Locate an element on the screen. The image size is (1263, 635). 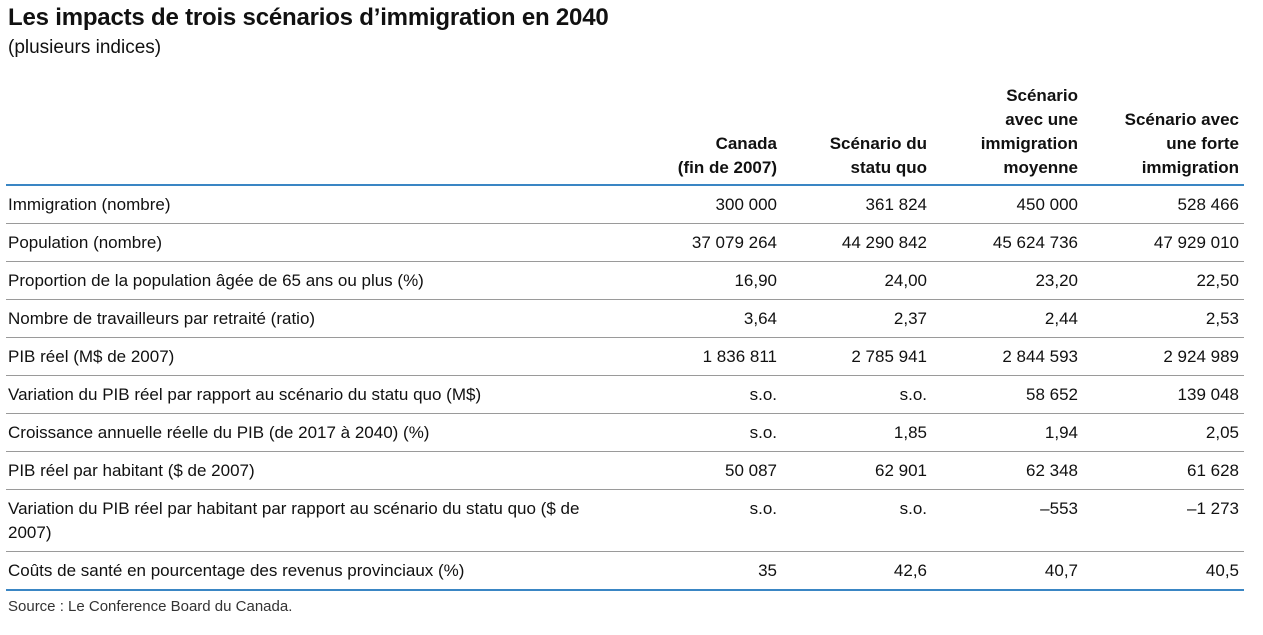
cell-value: 47 929 010 is located at coordinates (1163, 242).